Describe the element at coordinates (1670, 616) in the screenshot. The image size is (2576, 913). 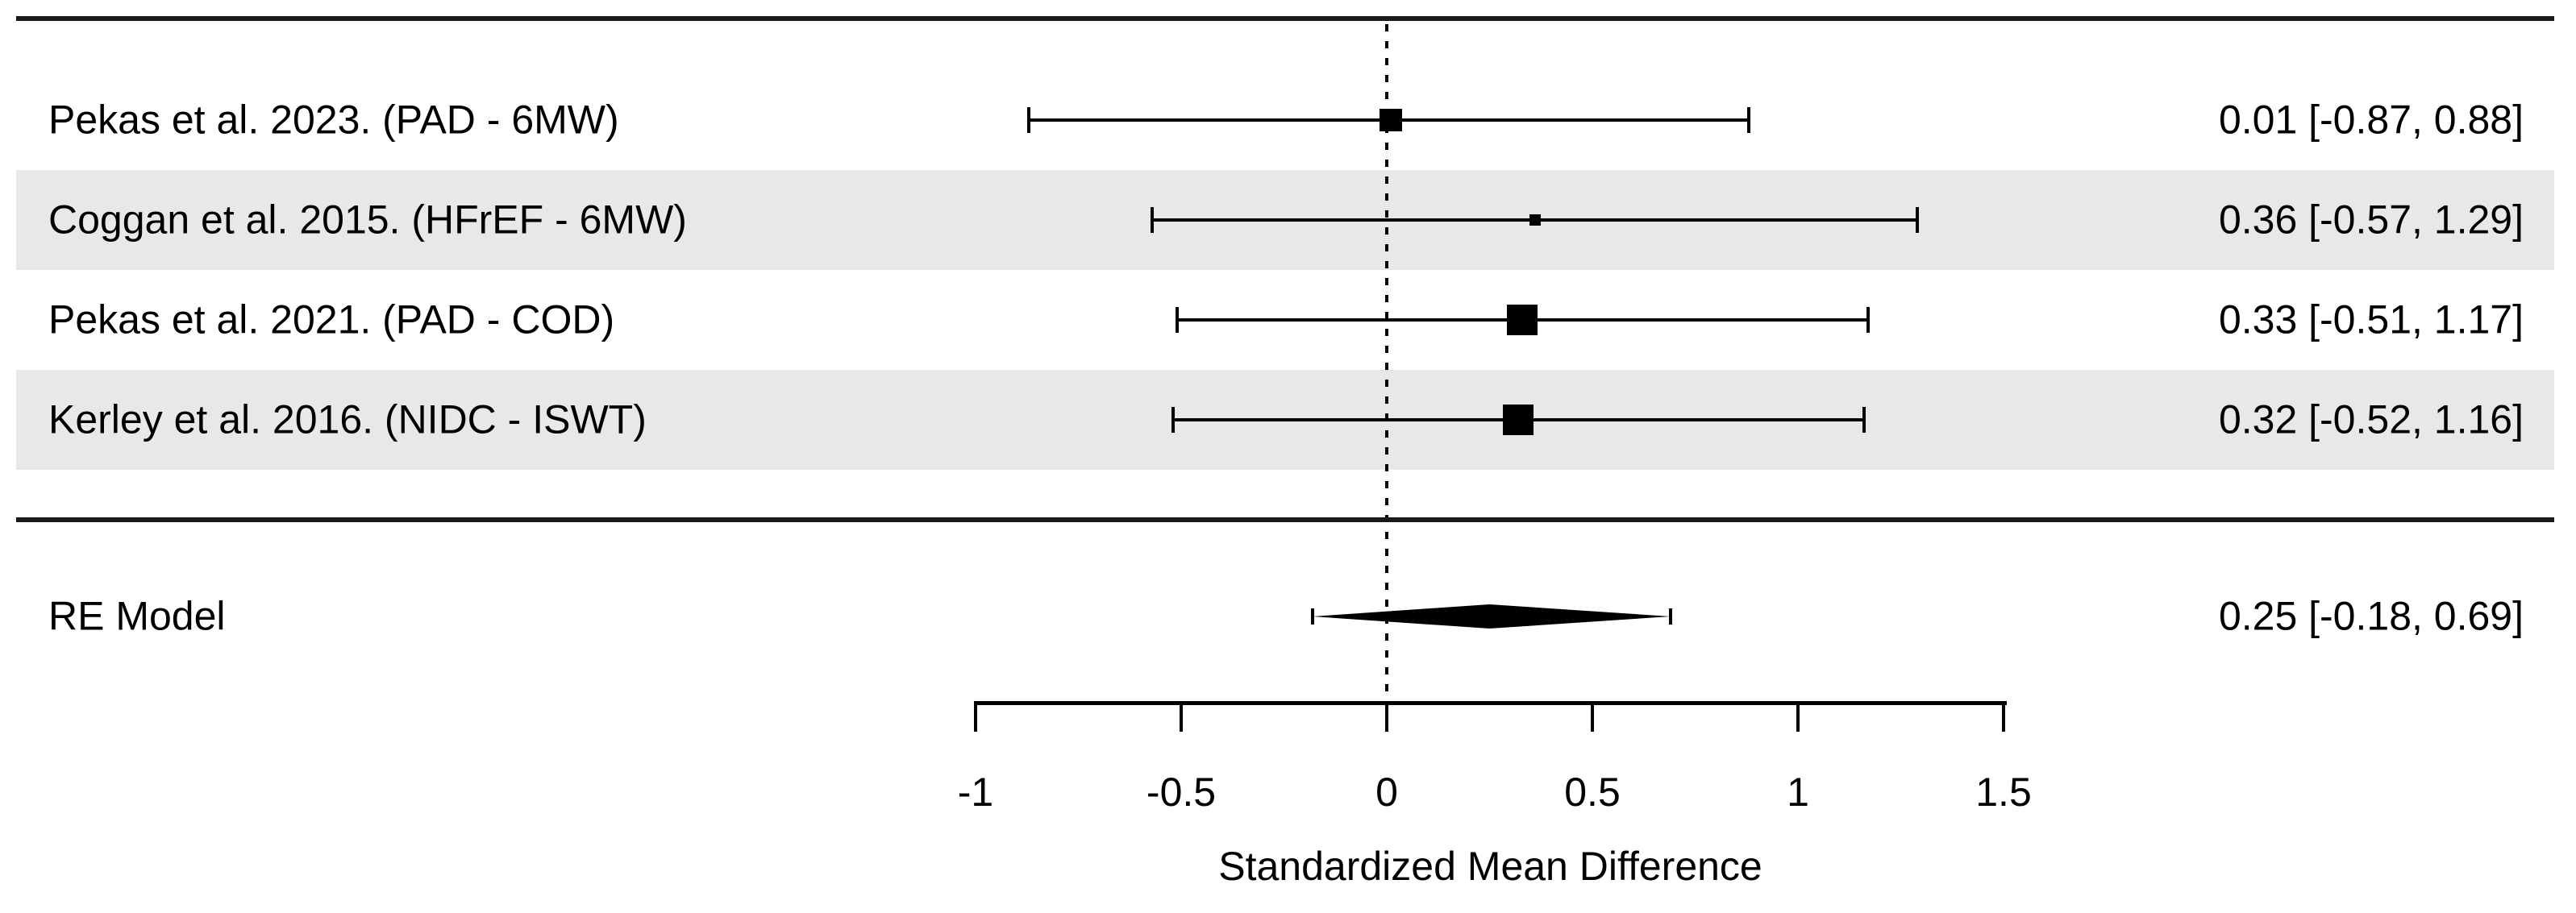
I see `summary-cap-right` at that location.